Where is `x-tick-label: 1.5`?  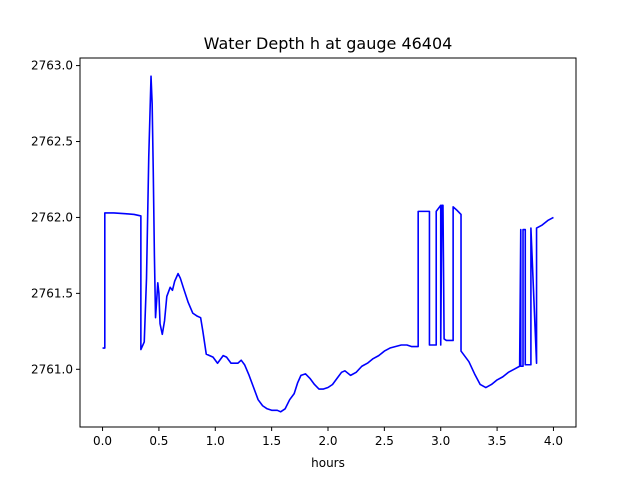
x-tick-label: 1.5 is located at coordinates (271, 441).